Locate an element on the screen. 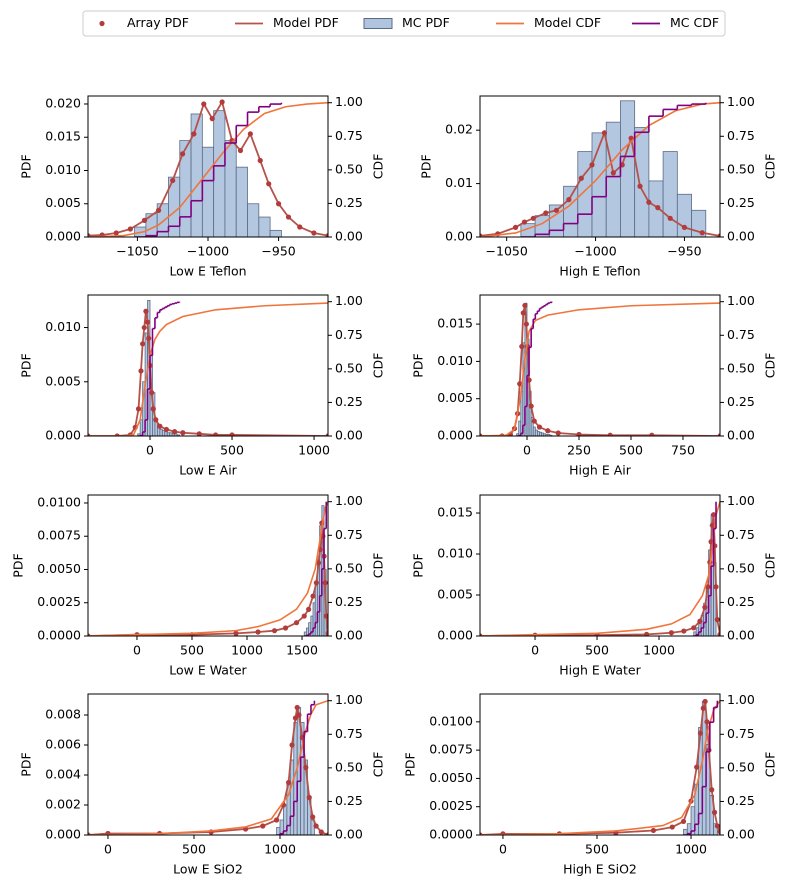 Image resolution: width=789 pixels, height=893 pixels. legend-label: Model PDF is located at coordinates (306, 22).